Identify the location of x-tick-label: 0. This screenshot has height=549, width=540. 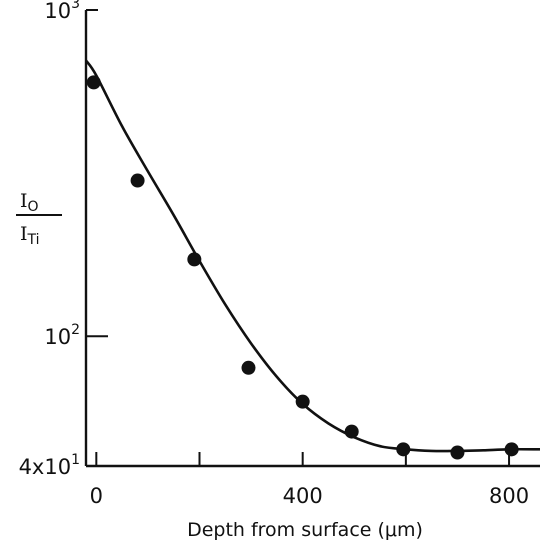
(96, 496).